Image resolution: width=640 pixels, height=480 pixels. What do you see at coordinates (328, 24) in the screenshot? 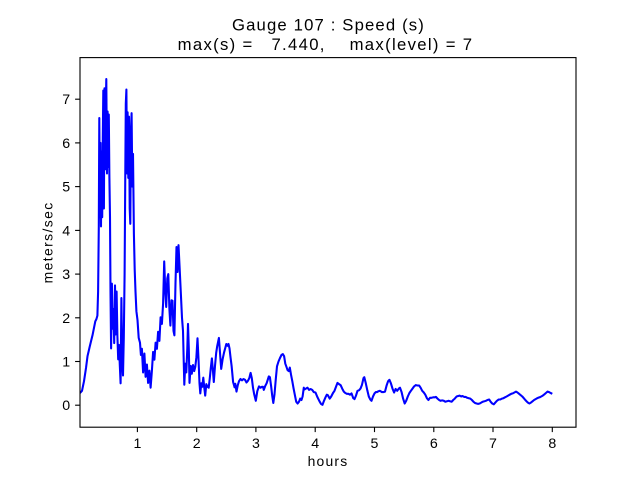
I see `svg-text: Gauge 107 : Speed (s)` at bounding box center [328, 24].